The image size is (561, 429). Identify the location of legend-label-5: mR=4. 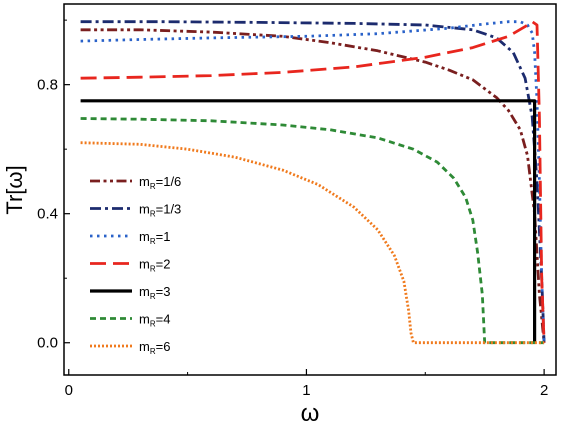
(154, 320).